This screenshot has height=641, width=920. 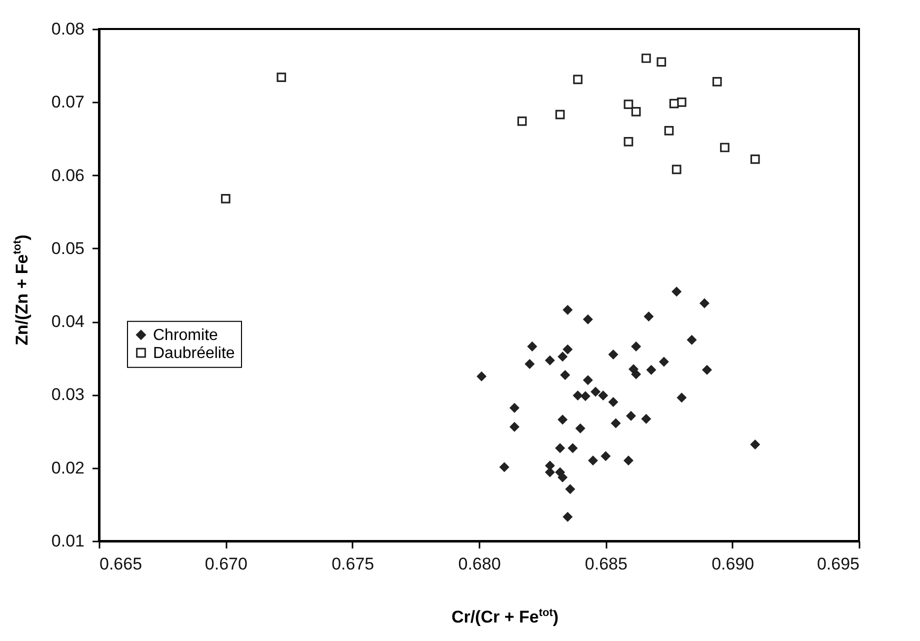 What do you see at coordinates (67, 322) in the screenshot?
I see `y-tick-label: 0.04` at bounding box center [67, 322].